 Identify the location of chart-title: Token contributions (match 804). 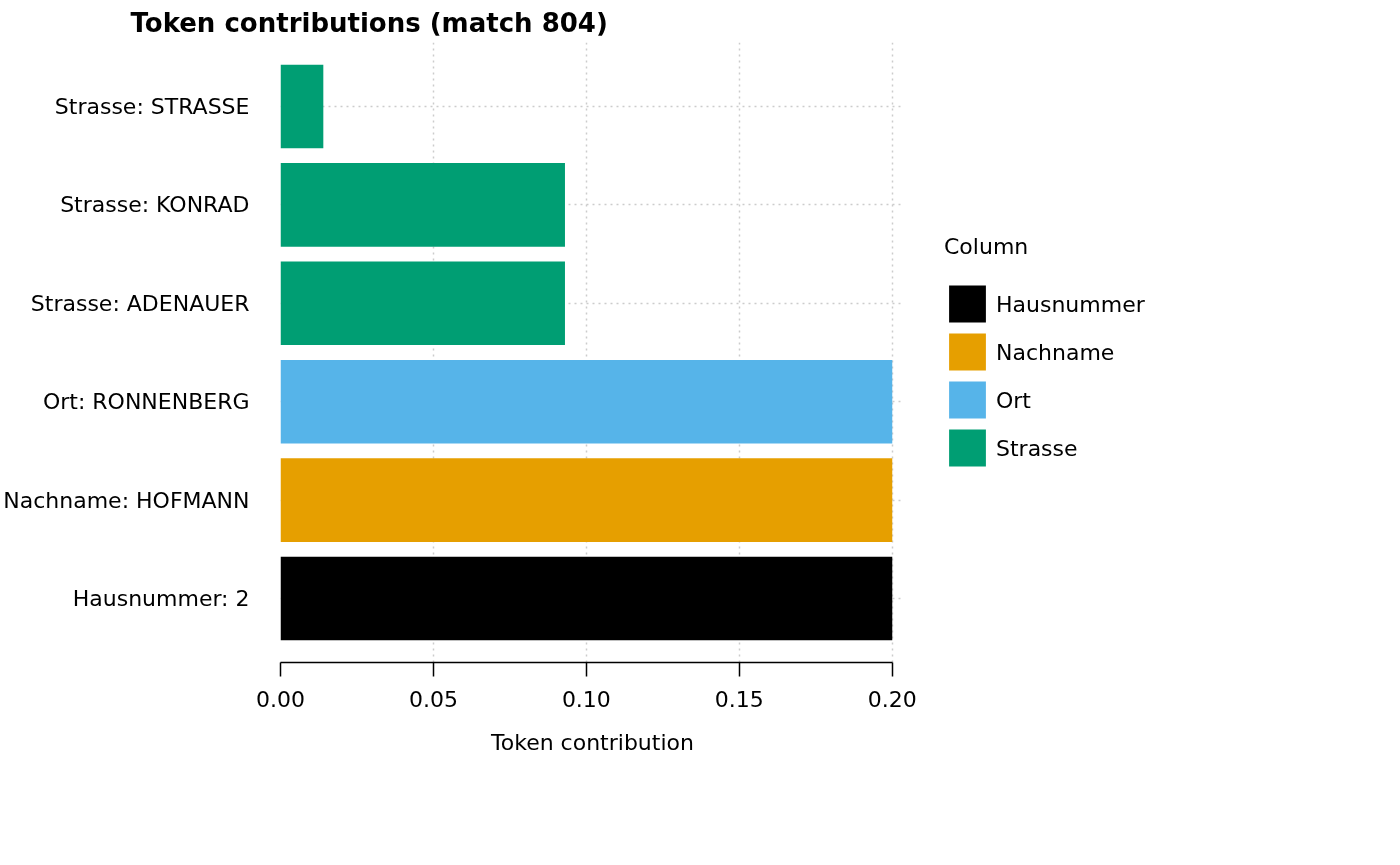
(369, 22).